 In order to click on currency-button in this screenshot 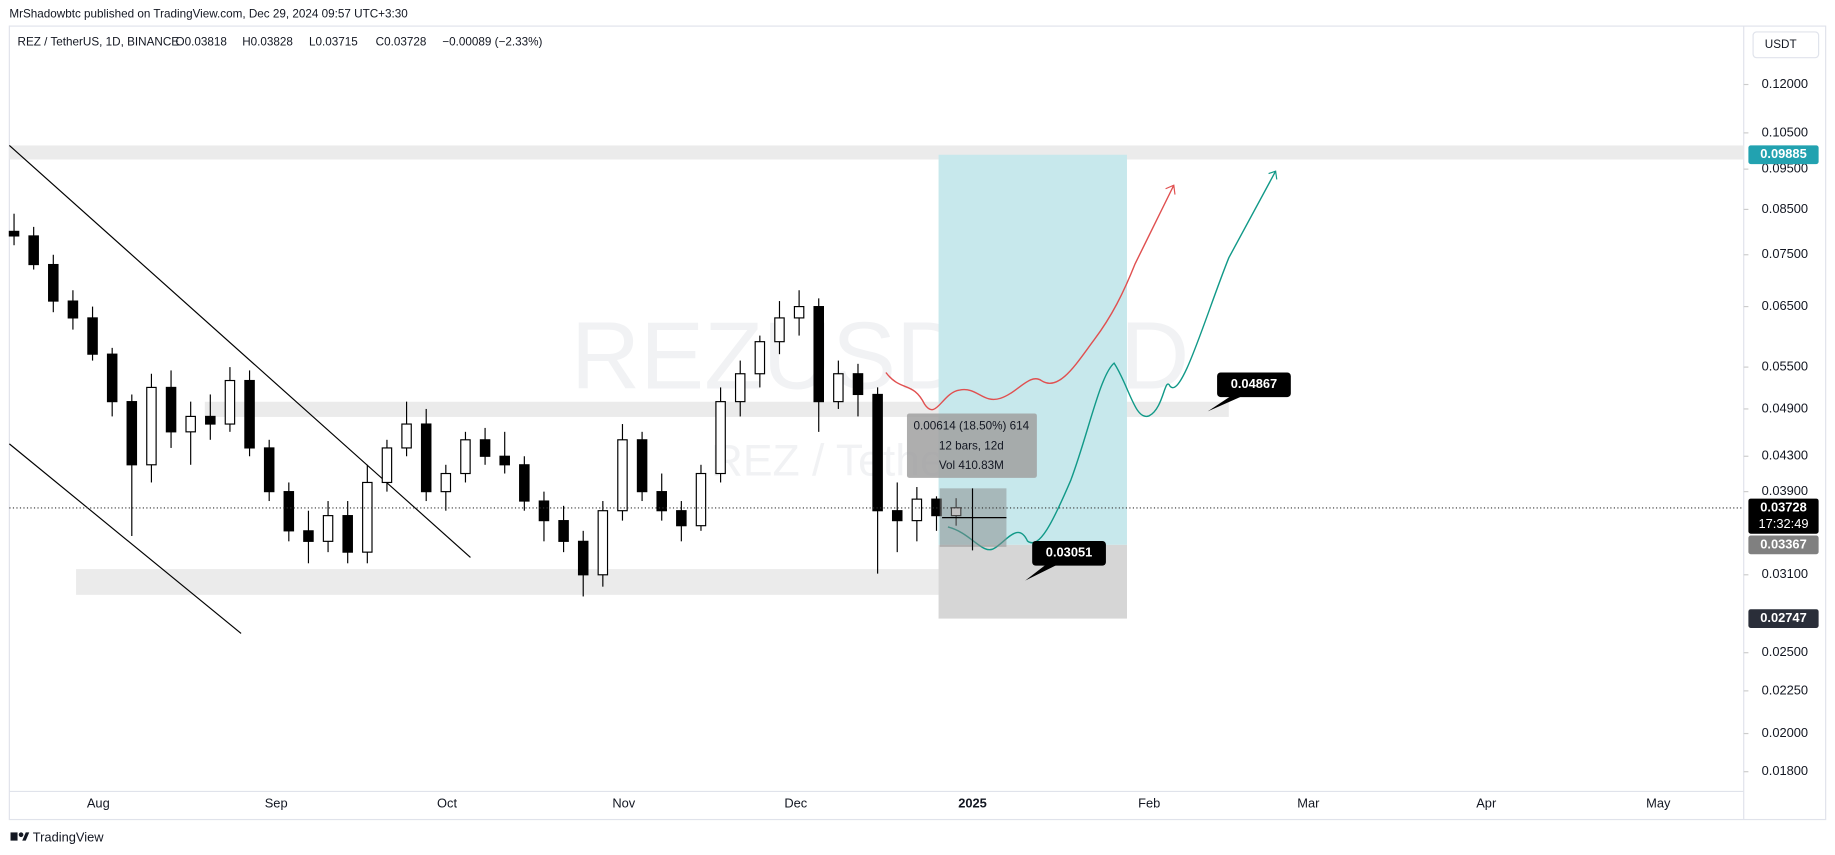, I will do `click(1786, 45)`.